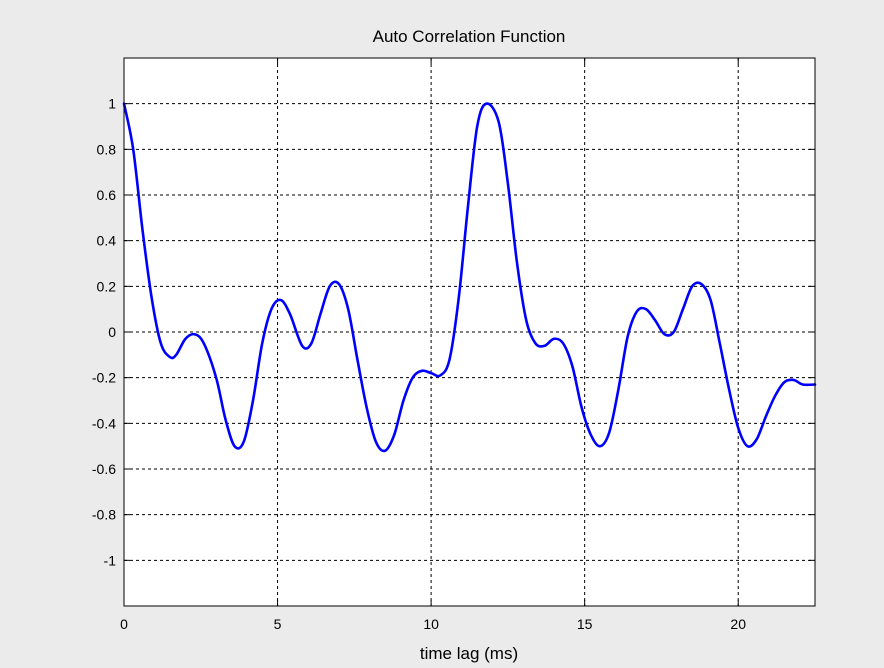 This screenshot has height=668, width=884. I want to click on x-tick-label: 0, so click(124, 624).